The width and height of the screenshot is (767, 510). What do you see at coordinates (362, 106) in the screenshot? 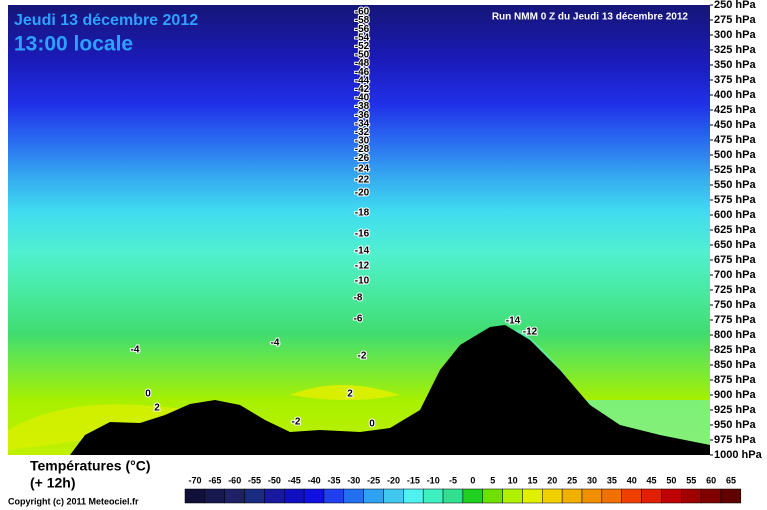
I see `contour-label: -38` at bounding box center [362, 106].